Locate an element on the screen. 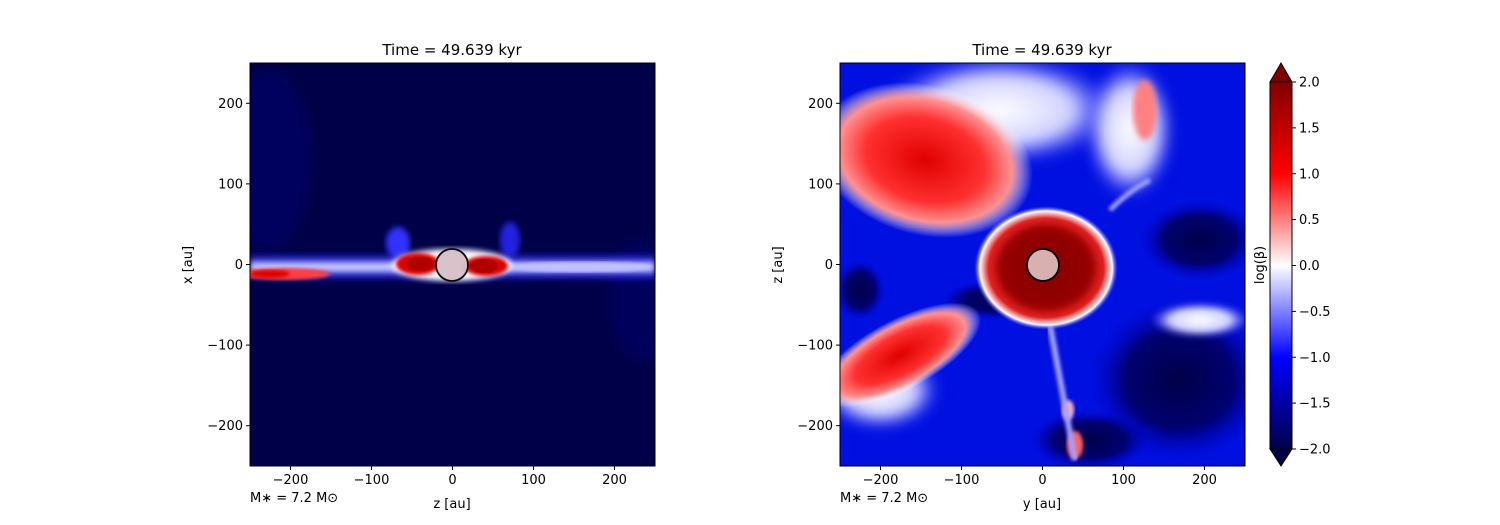 This screenshot has height=525, width=1500. right-y-ticks: −200 −100 0 100 200 is located at coordinates (818, 265).